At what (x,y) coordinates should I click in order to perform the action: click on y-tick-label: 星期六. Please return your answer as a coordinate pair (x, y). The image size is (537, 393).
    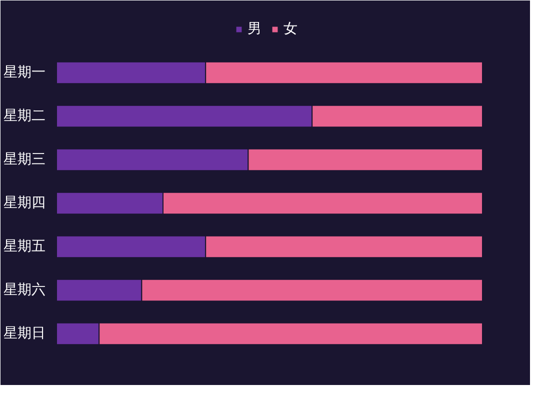
    Looking at the image, I should click on (25, 290).